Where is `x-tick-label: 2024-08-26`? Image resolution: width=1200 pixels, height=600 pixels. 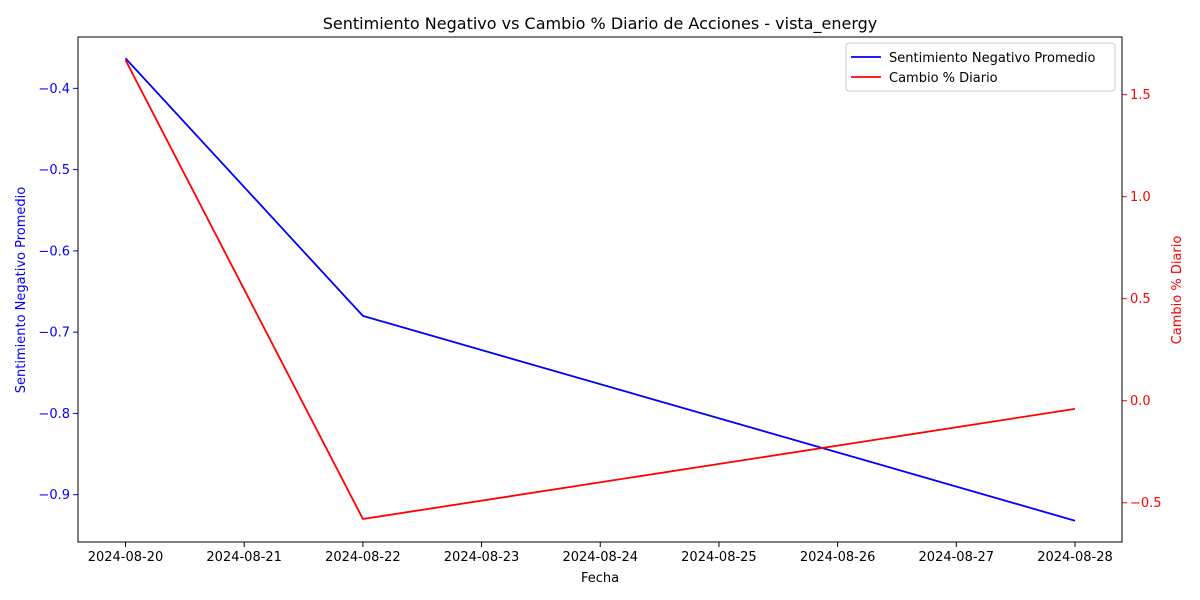 x-tick-label: 2024-08-26 is located at coordinates (838, 557).